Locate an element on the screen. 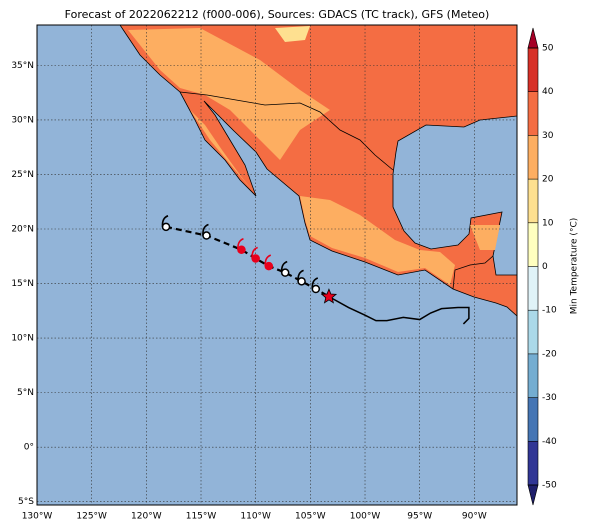 The width and height of the screenshot is (592, 529). colorbar-tick-label: -40 is located at coordinates (549, 442).